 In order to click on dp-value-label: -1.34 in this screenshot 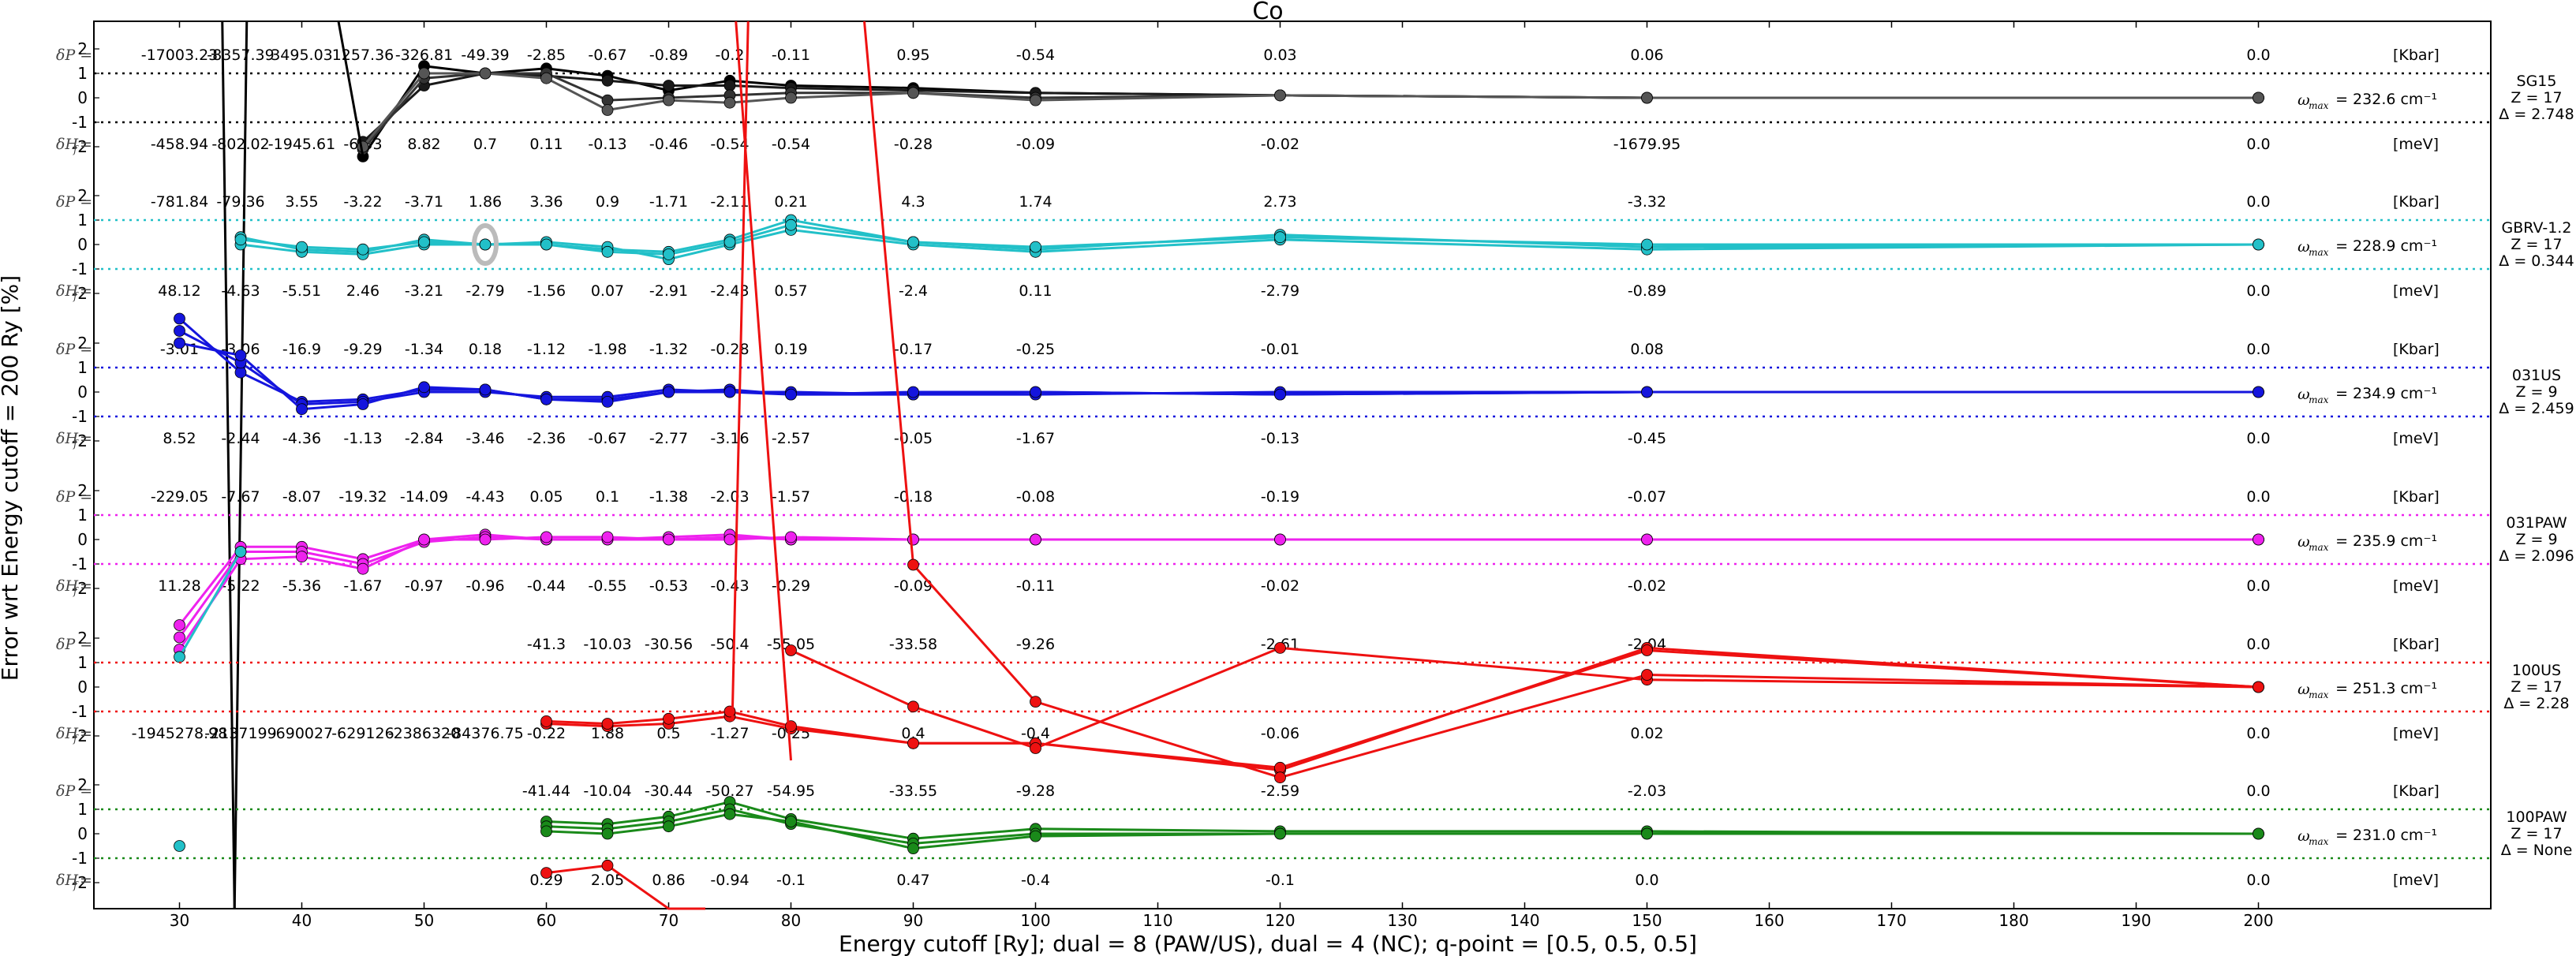, I will do `click(424, 349)`.